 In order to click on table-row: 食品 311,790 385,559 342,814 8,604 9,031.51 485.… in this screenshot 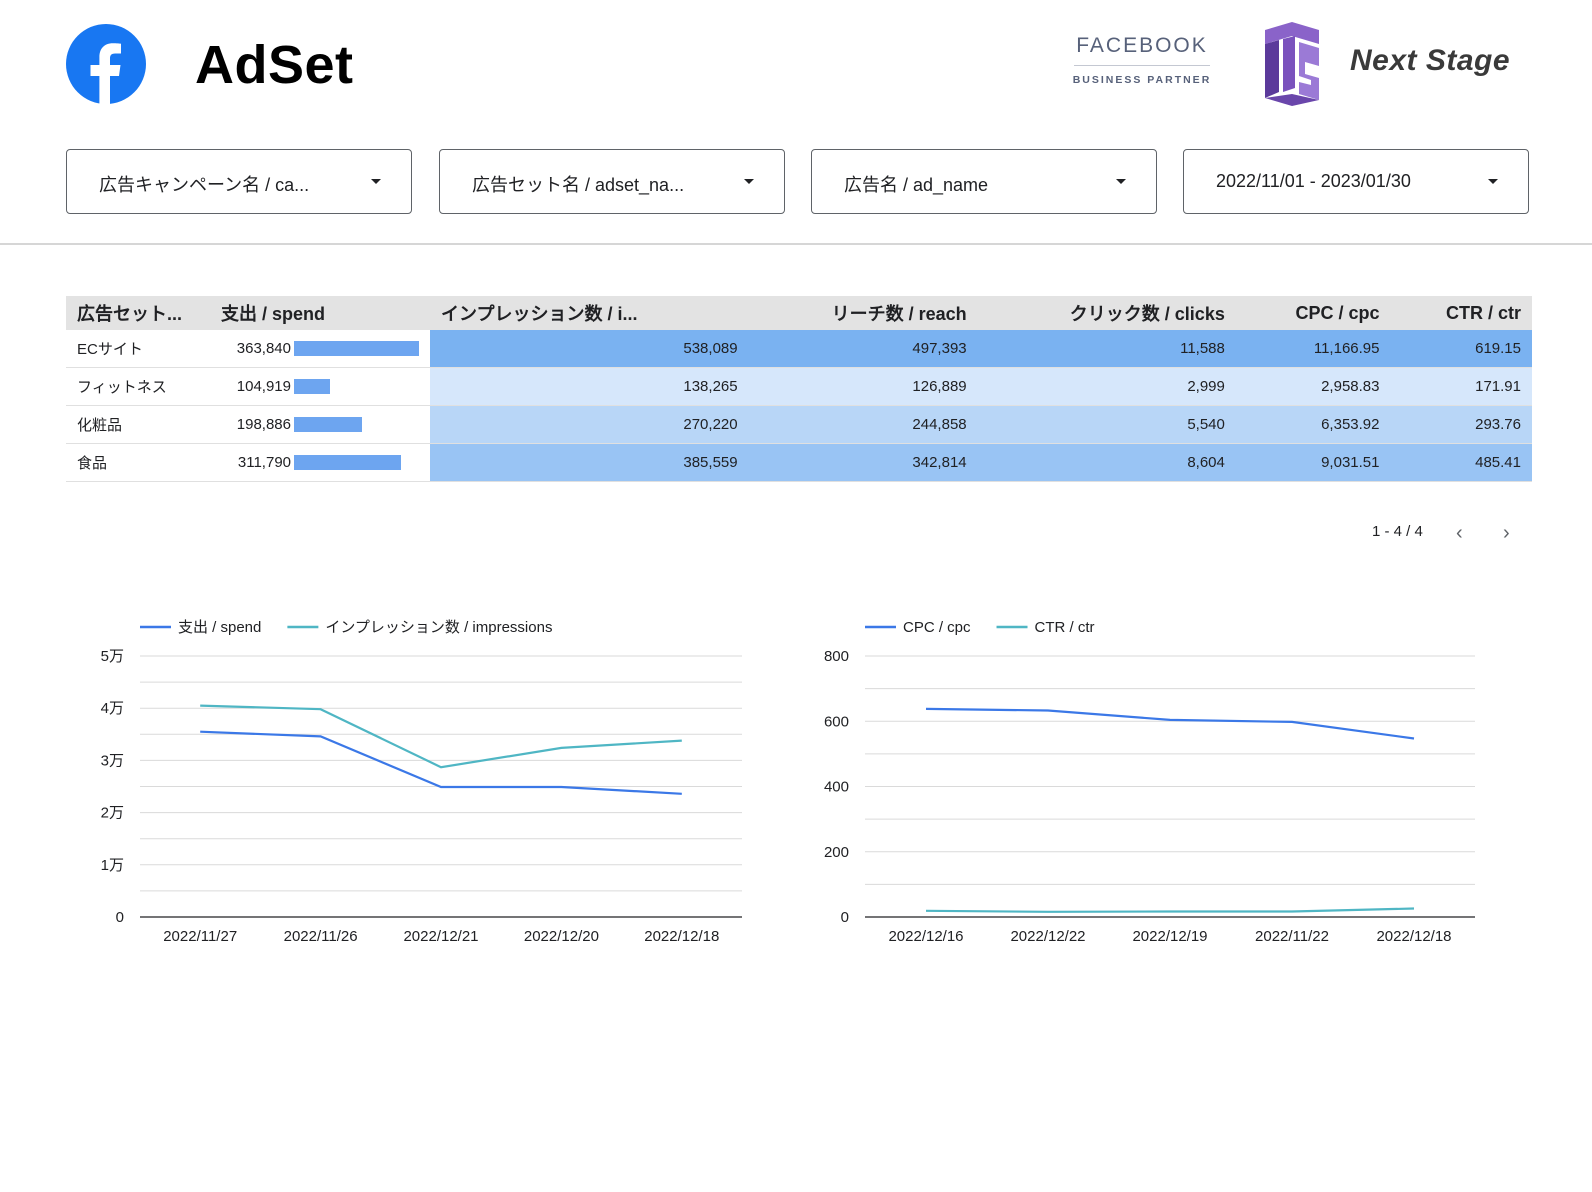, I will do `click(799, 462)`.